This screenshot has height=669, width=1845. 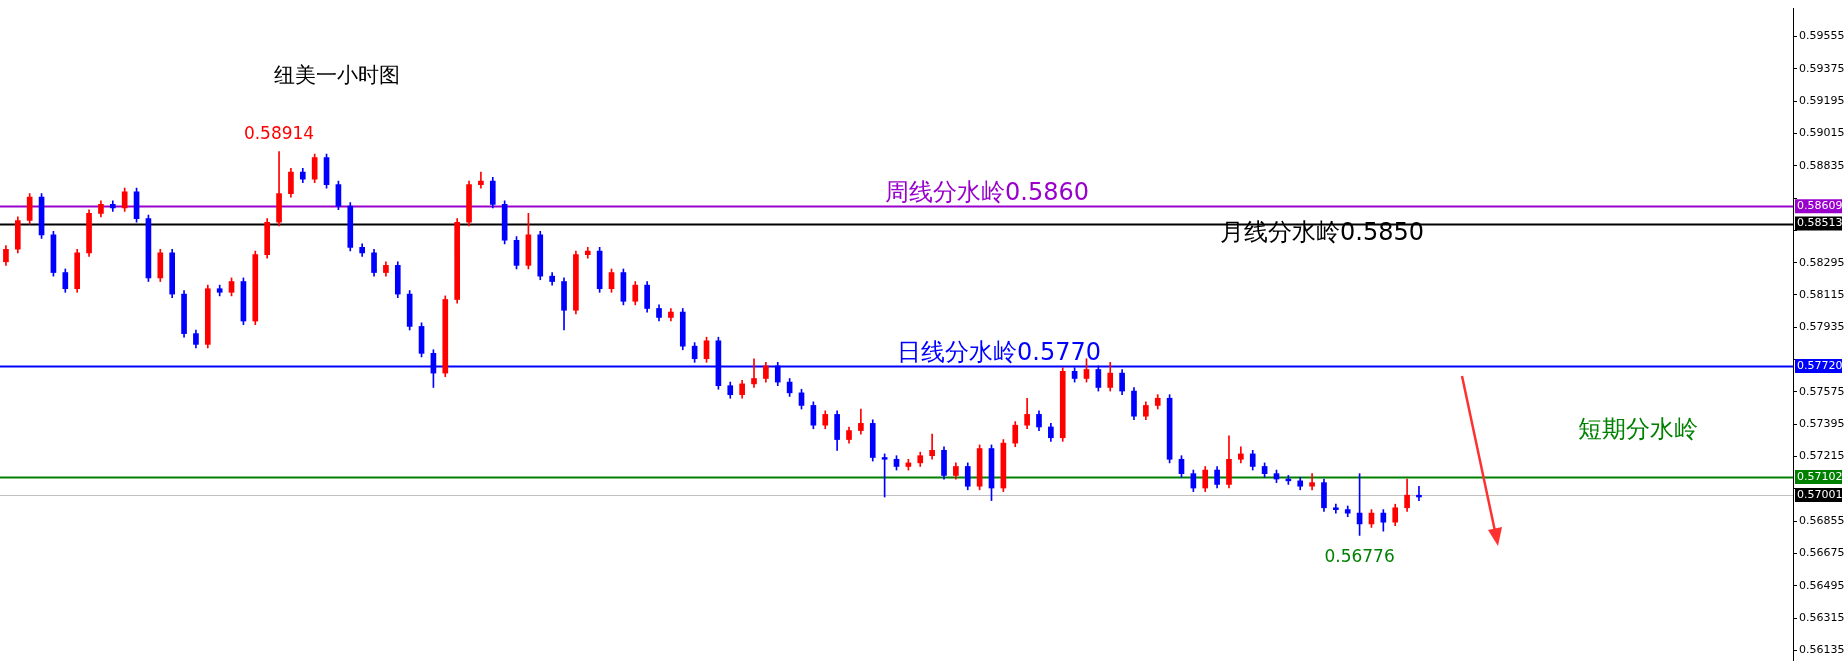 I want to click on y-tick-label: 0.58835, so click(x=1822, y=165).